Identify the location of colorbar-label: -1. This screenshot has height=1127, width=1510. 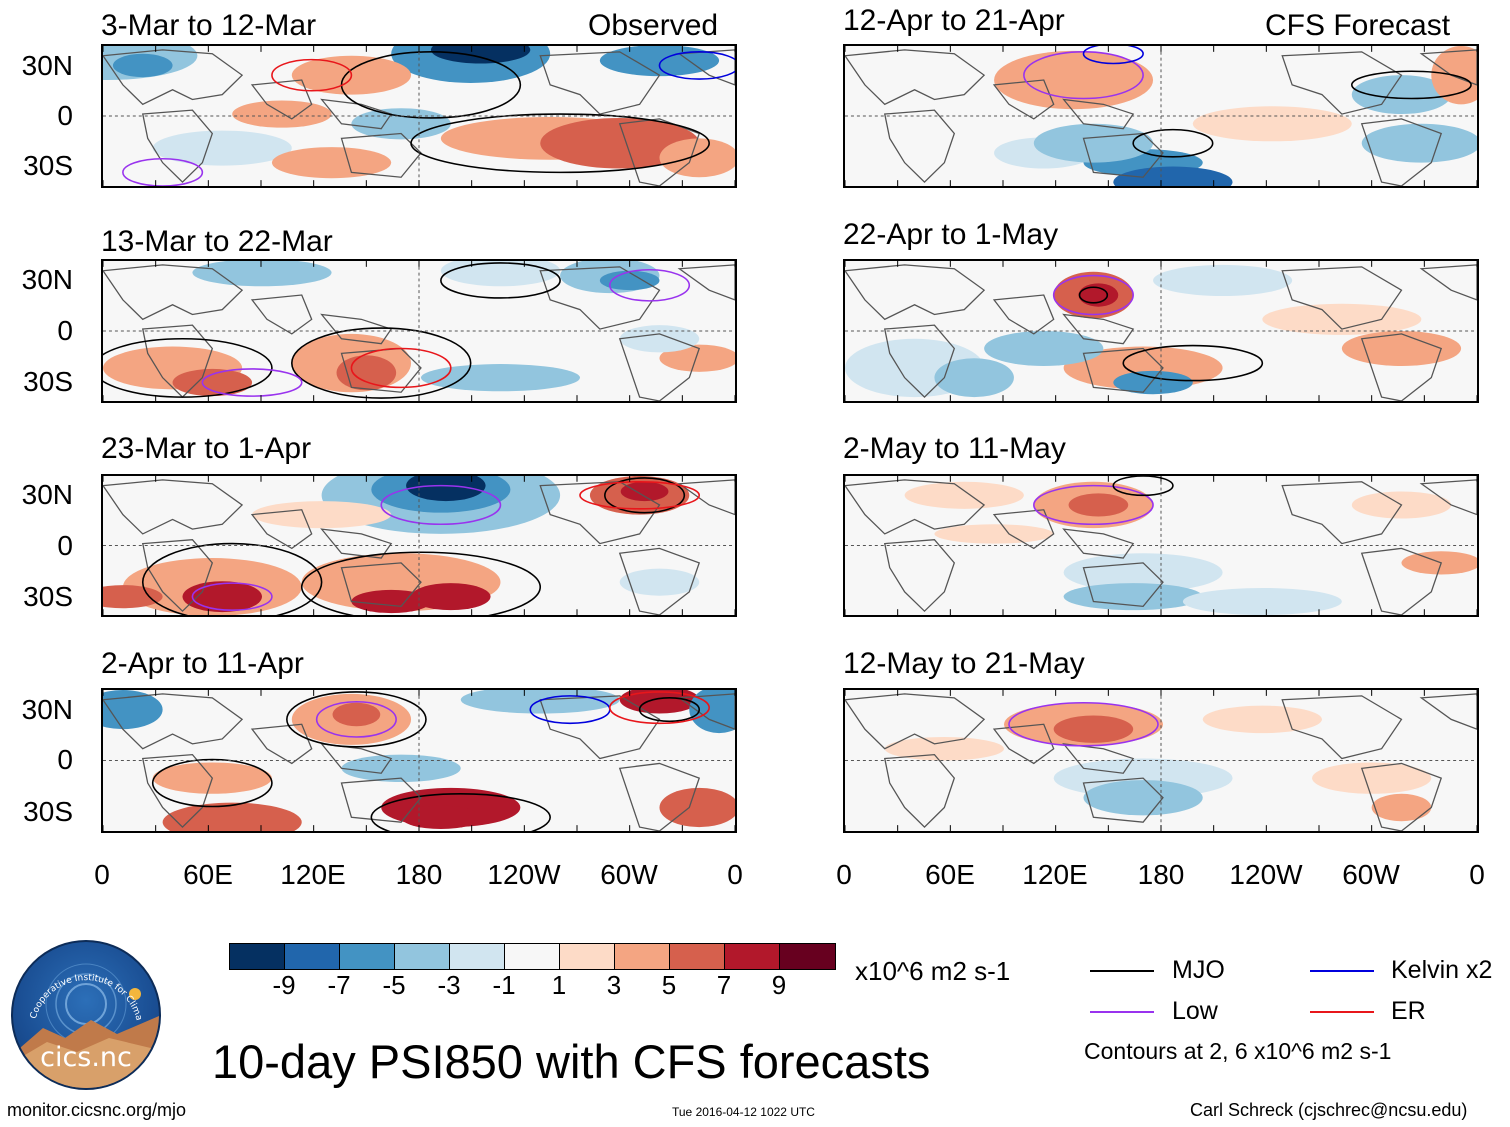
(504, 985).